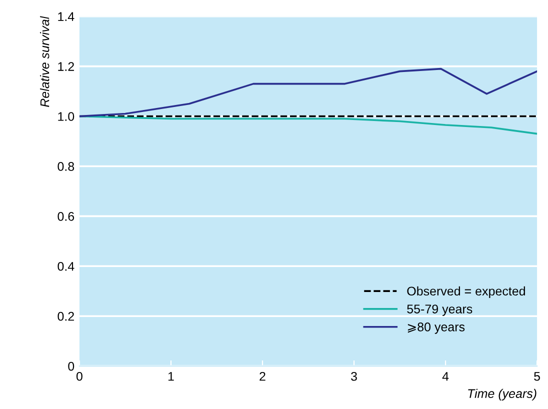 This screenshot has height=409, width=548. What do you see at coordinates (537, 376) in the screenshot?
I see `x-tick-label: 5` at bounding box center [537, 376].